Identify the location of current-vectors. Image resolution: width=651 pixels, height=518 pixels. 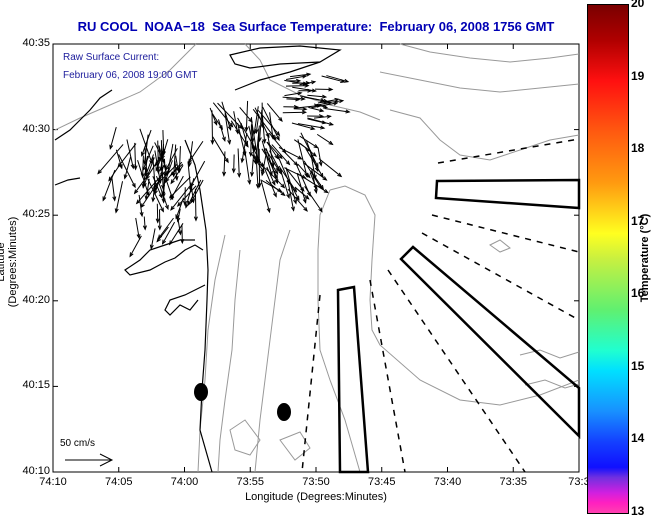
(224, 165).